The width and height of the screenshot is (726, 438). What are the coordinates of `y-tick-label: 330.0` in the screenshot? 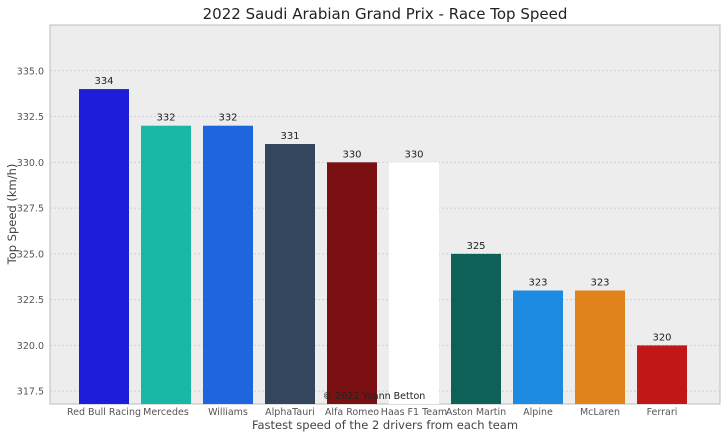 It's located at (30, 163).